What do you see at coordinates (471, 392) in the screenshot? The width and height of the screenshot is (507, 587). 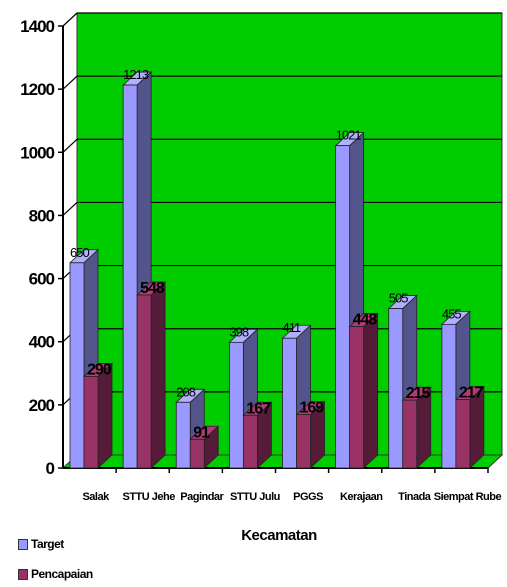 I see `data-label-pencapaian: 217` at bounding box center [471, 392].